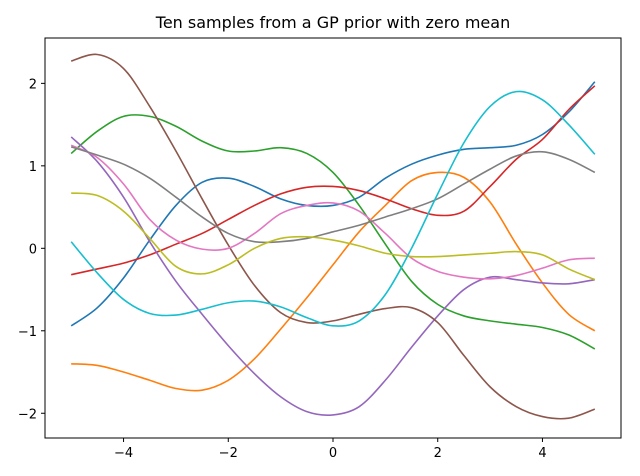 Image resolution: width=640 pixels, height=476 pixels. I want to click on y-tick-label: 0, so click(33, 249).